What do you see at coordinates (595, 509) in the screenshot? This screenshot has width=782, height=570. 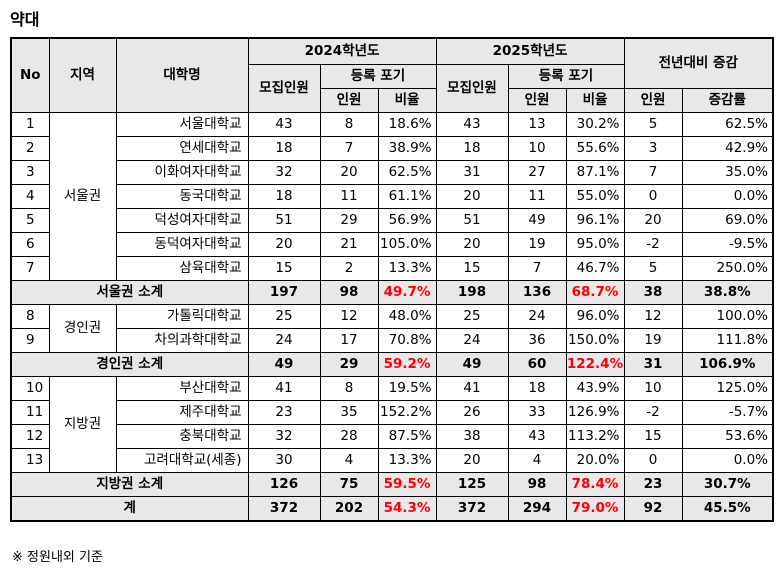 I see `total-value: 79.0%` at bounding box center [595, 509].